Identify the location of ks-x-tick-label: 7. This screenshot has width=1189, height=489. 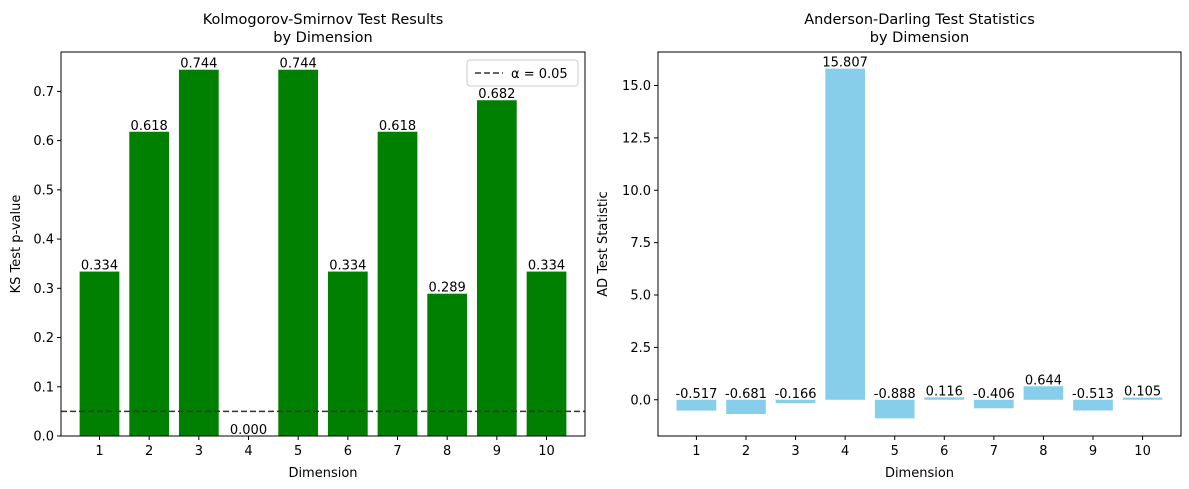
(397, 451).